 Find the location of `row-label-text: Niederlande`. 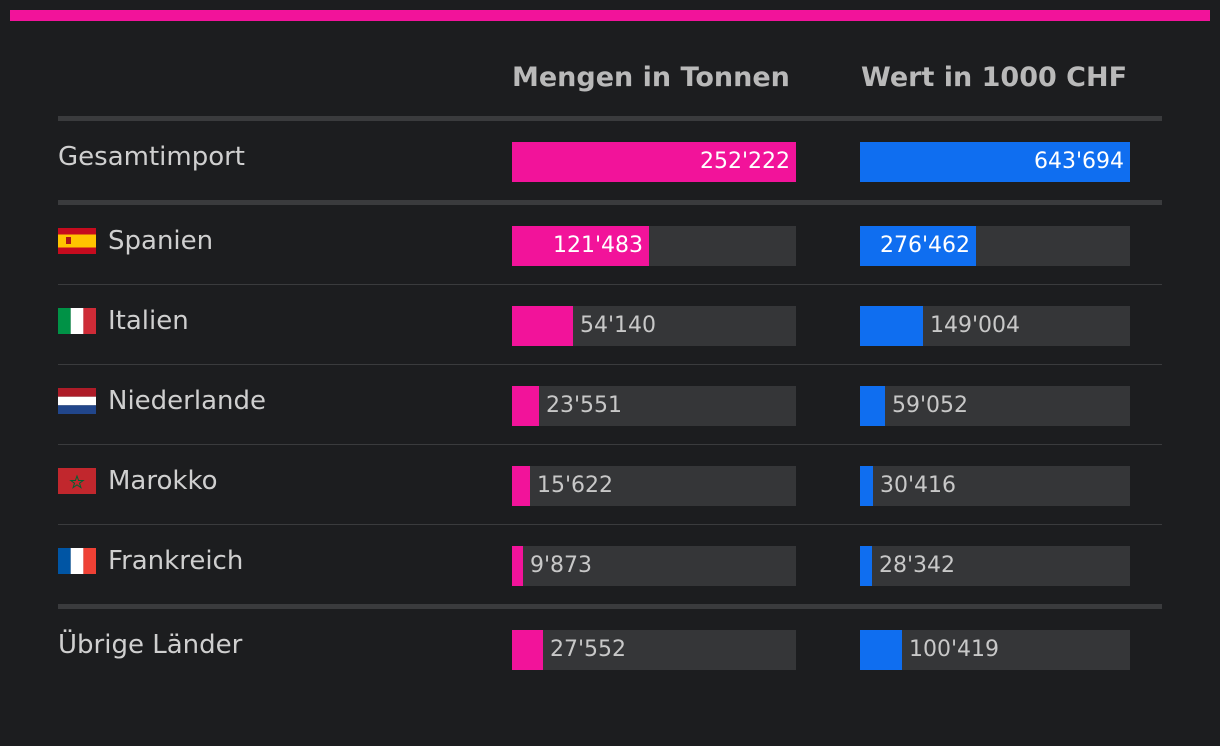

row-label-text: Niederlande is located at coordinates (187, 401).